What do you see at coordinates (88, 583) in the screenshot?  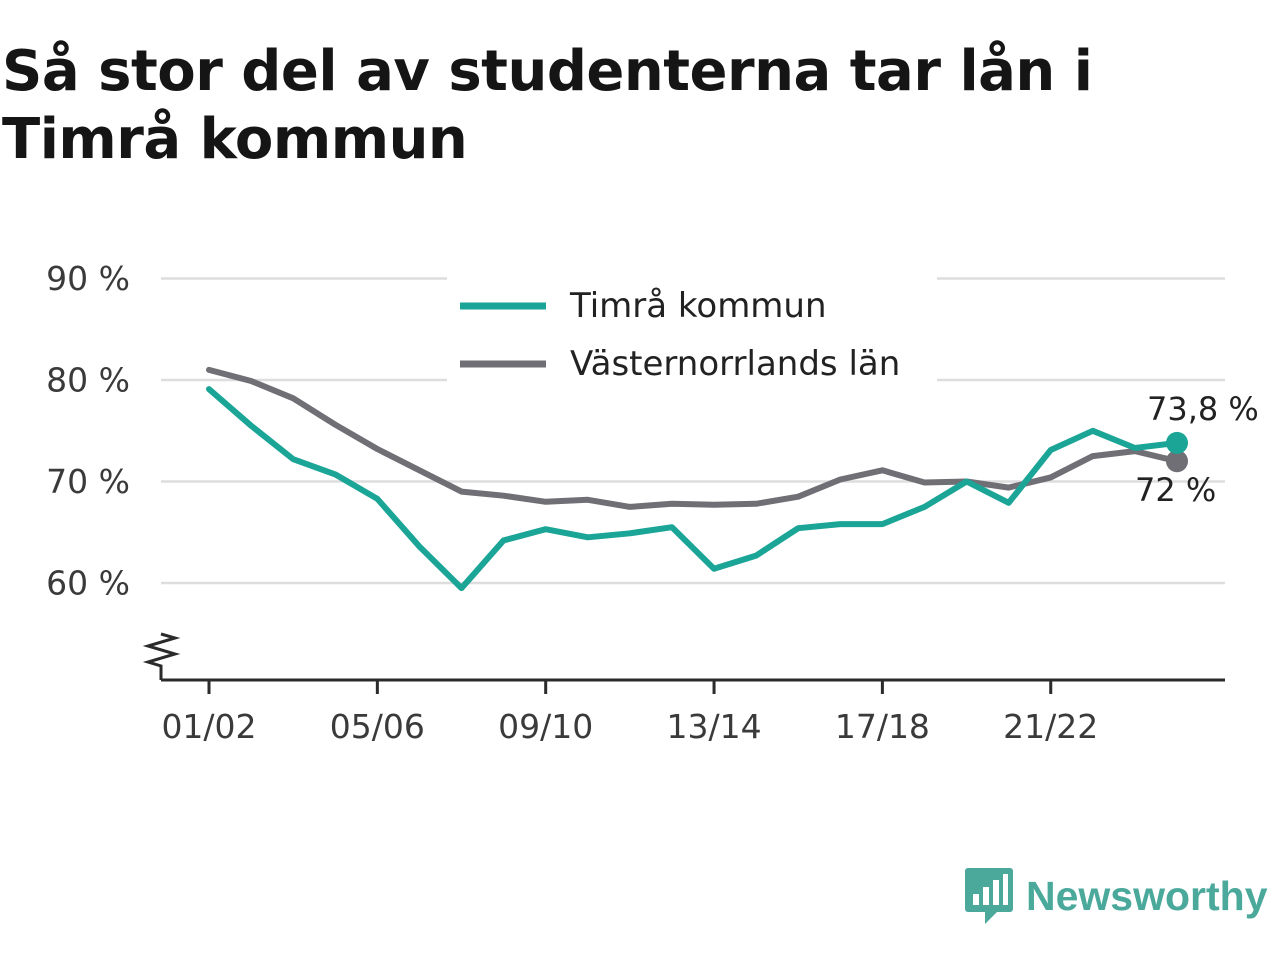 I see `y-tick-label: 60 %` at bounding box center [88, 583].